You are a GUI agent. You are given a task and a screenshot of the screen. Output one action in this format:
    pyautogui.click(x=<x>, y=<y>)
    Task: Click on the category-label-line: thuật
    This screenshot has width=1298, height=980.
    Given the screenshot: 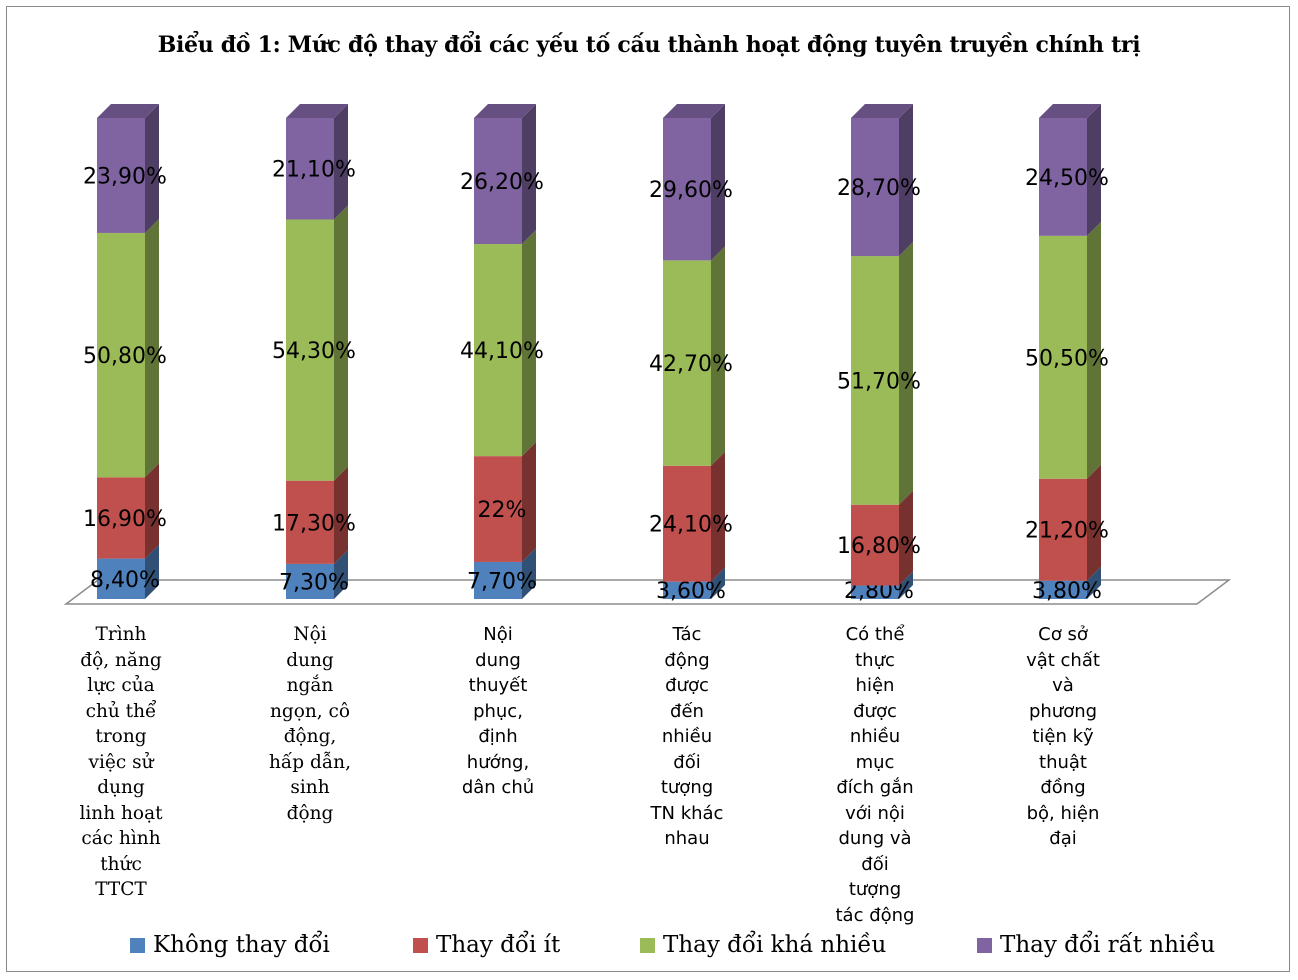 What is the action you would take?
    pyautogui.click(x=1063, y=762)
    